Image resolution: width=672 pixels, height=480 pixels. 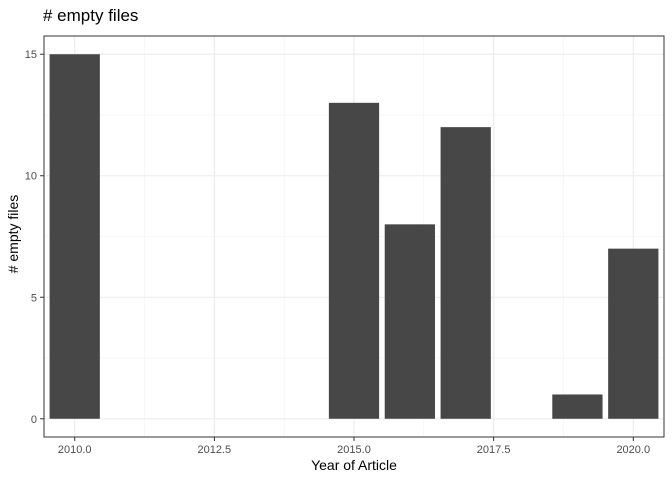 What do you see at coordinates (75, 450) in the screenshot?
I see `x-tick-label: 2010.0` at bounding box center [75, 450].